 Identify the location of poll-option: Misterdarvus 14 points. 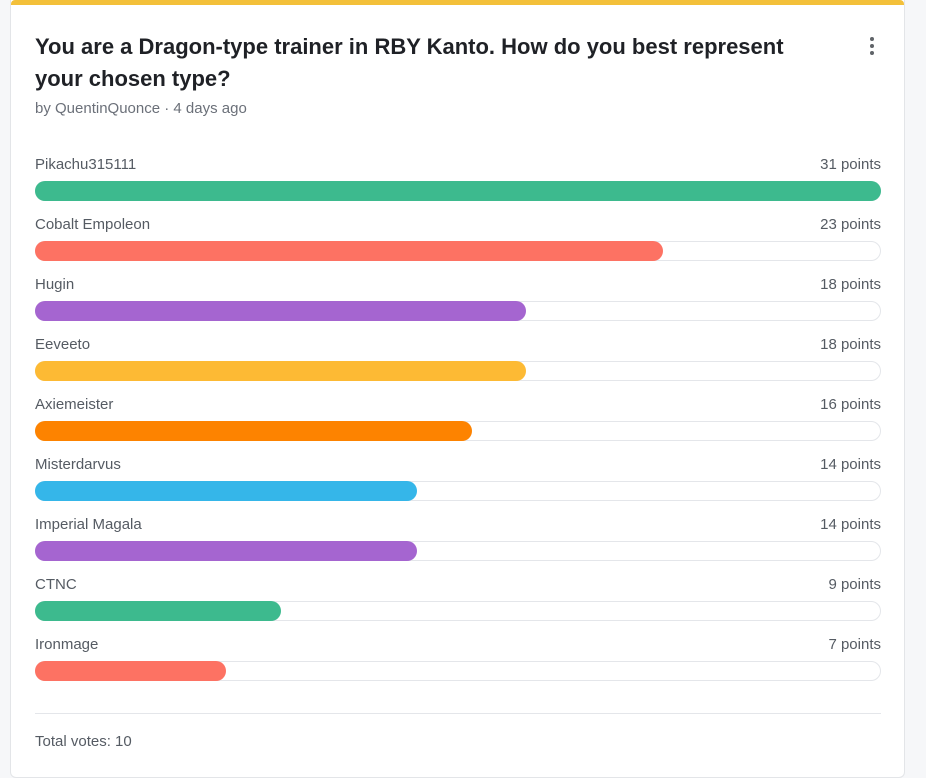
(458, 484).